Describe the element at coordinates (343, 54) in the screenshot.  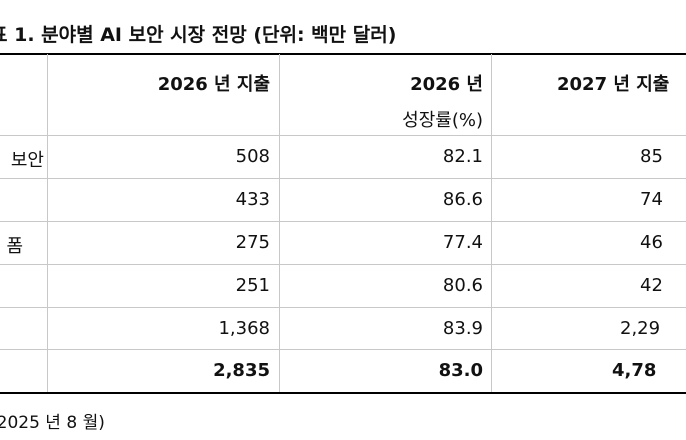
I see `table-top-rule` at that location.